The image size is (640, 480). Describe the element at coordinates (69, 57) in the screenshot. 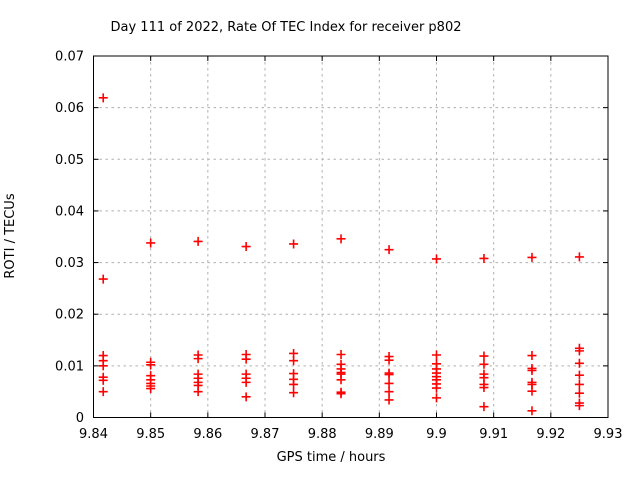

I see `y-tick-label: 0.07` at that location.